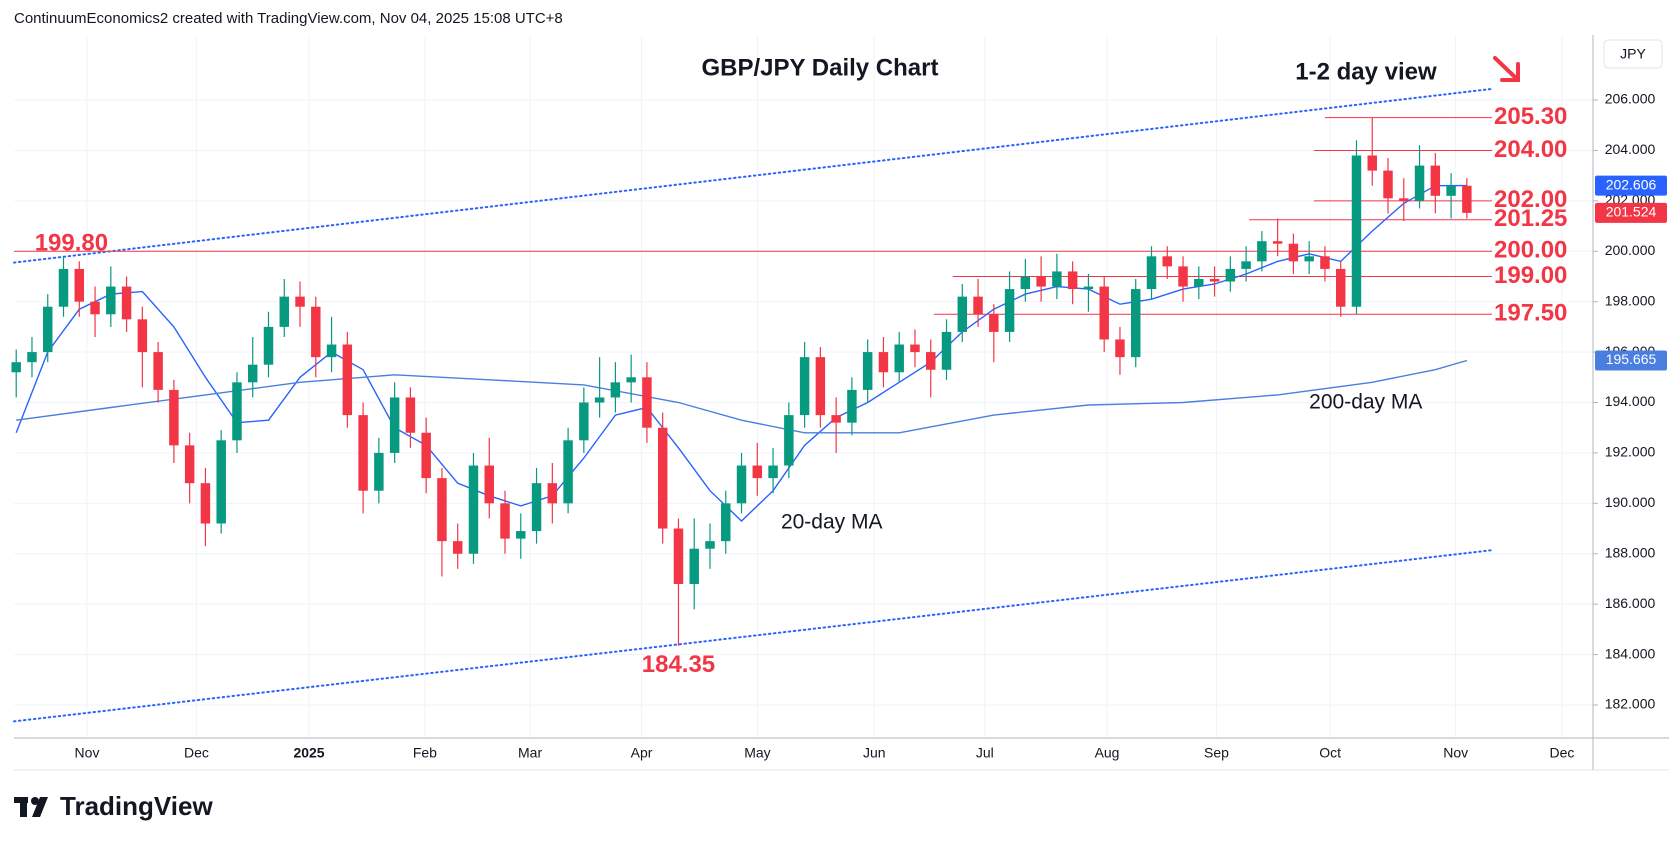  I want to click on y-tick-label: 204.000, so click(1630, 149).